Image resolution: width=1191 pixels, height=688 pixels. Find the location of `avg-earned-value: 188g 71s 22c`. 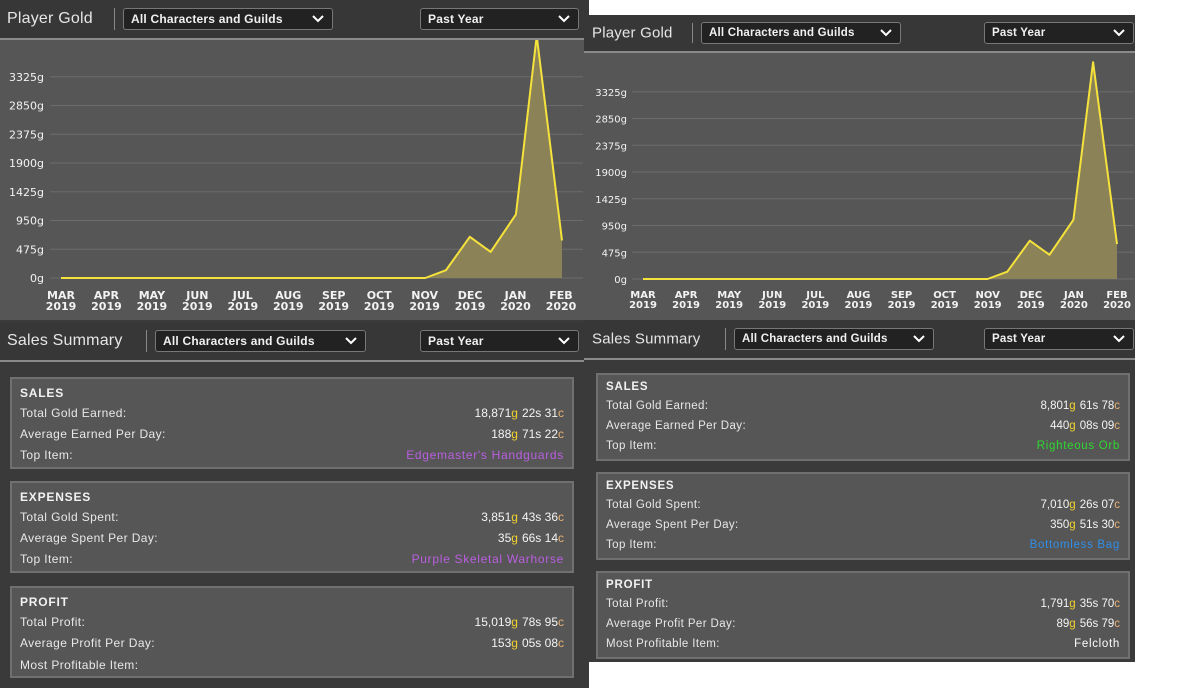

avg-earned-value: 188g 71s 22c is located at coordinates (527, 434).